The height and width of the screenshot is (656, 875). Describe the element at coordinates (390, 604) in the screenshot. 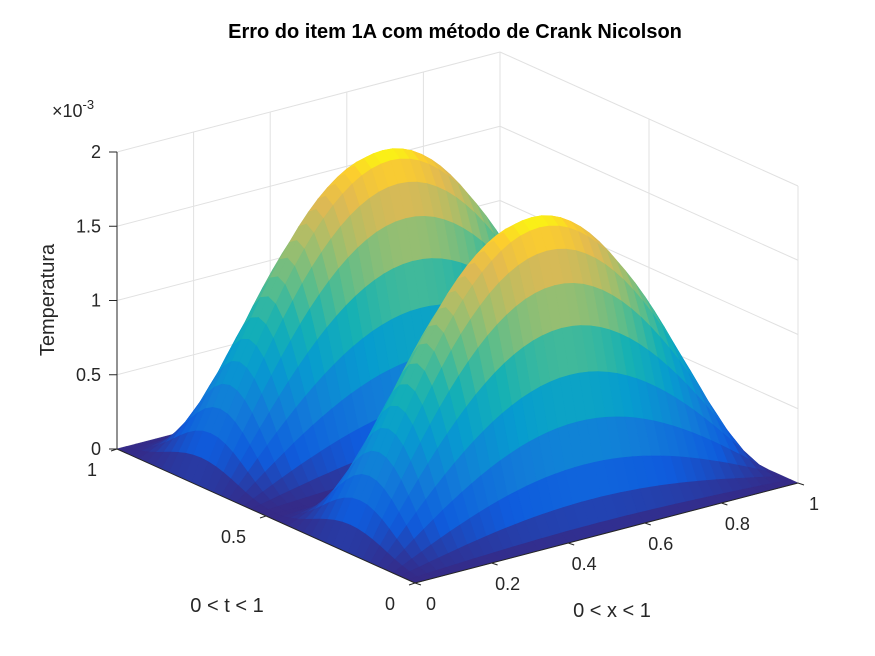

I see `t-tick-label: 0` at that location.